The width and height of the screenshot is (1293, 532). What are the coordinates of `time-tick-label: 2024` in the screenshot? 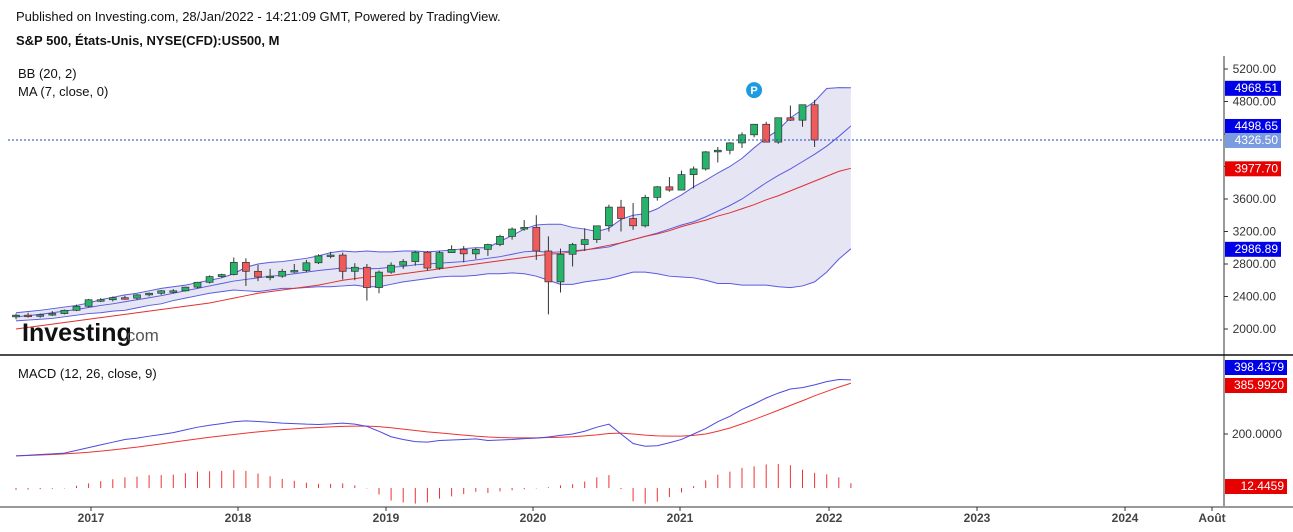 It's located at (1125, 518).